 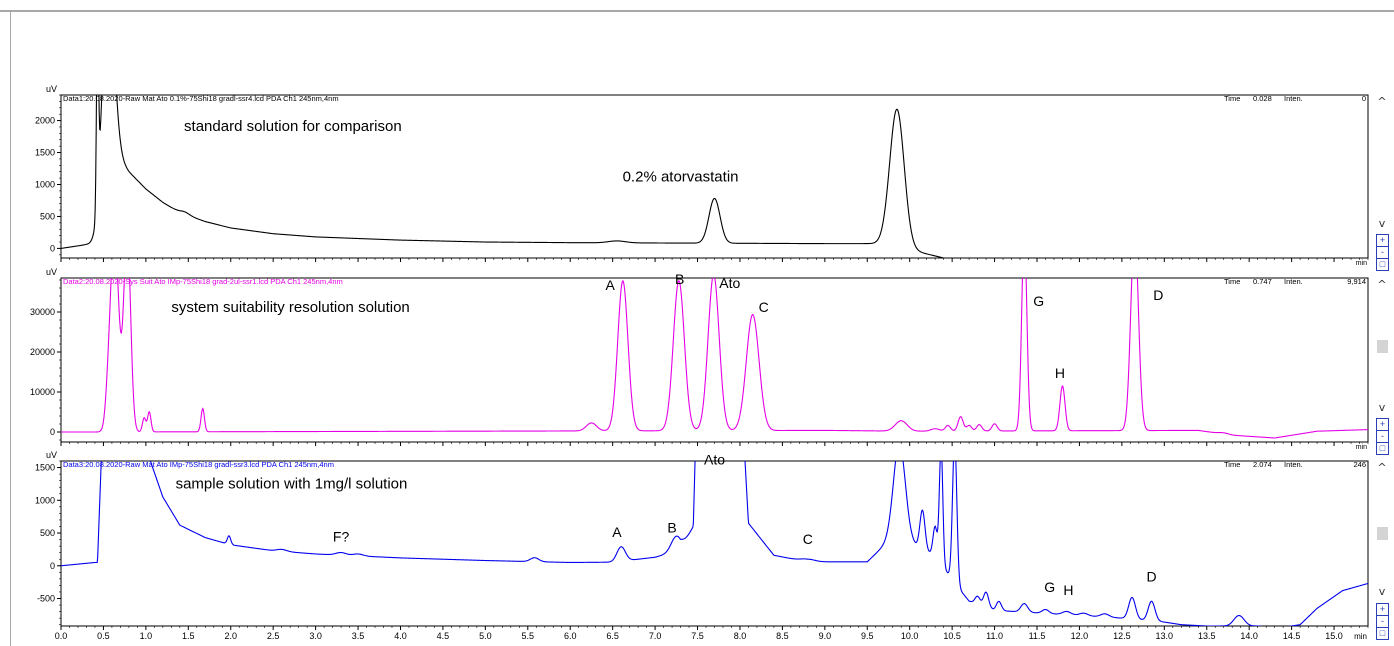 What do you see at coordinates (1382, 467) in the screenshot?
I see `panel3-scroll-up-button: ^` at bounding box center [1382, 467].